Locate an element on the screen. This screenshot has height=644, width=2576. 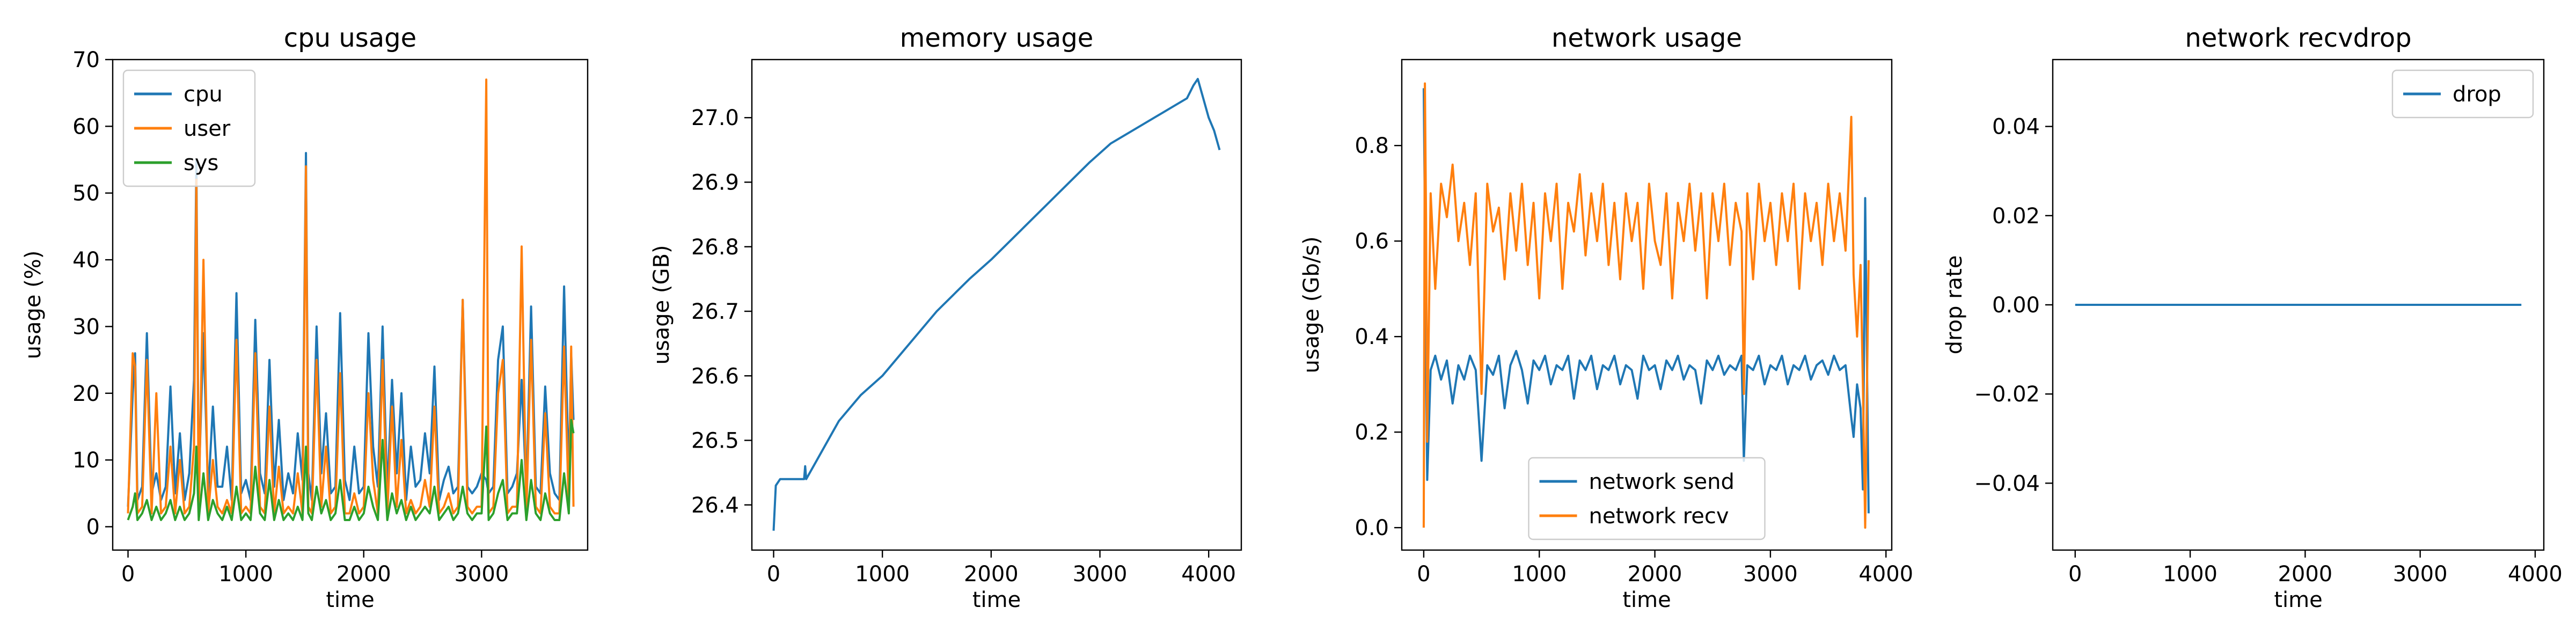
series-line-user is located at coordinates (351, 296).